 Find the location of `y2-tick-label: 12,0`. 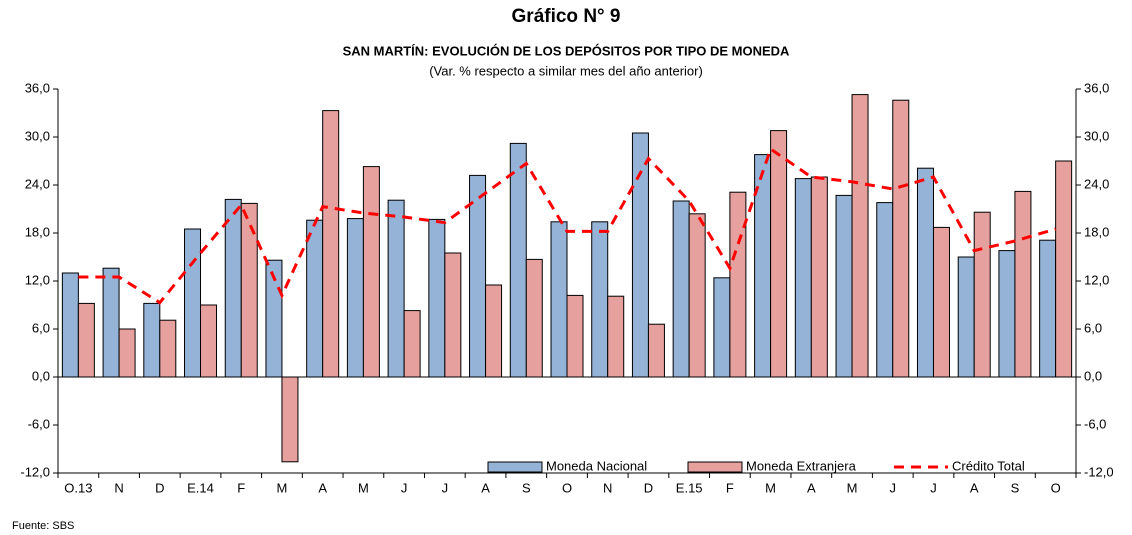

y2-tick-label: 12,0 is located at coordinates (1096, 279).